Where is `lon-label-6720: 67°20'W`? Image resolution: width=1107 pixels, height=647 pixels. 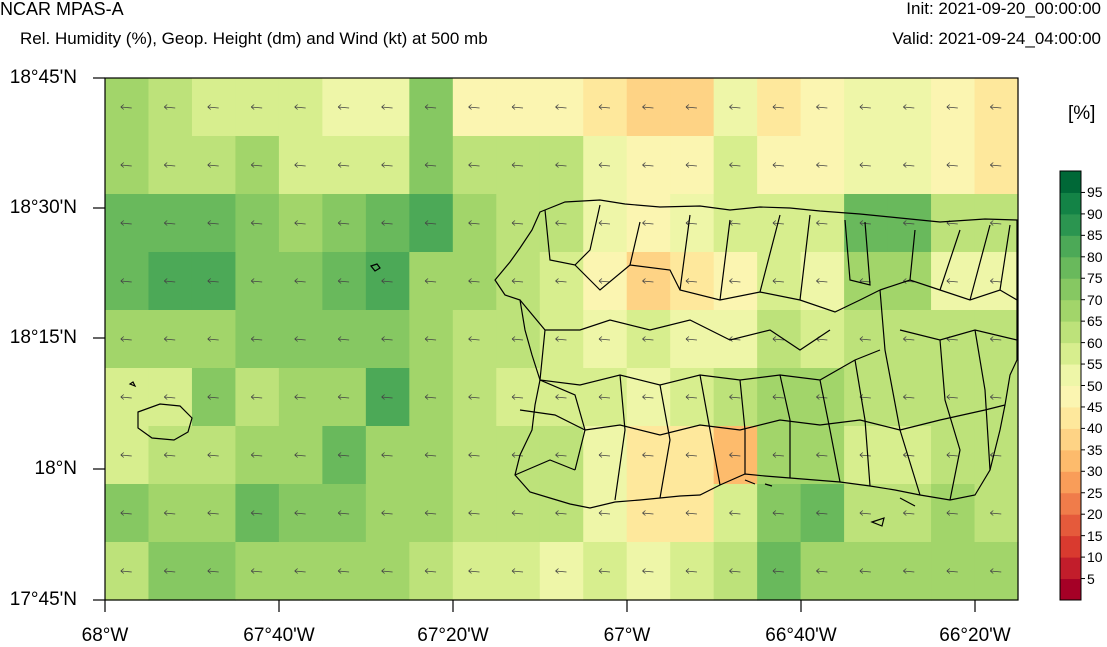 lon-label-6720: 67°20'W is located at coordinates (453, 635).